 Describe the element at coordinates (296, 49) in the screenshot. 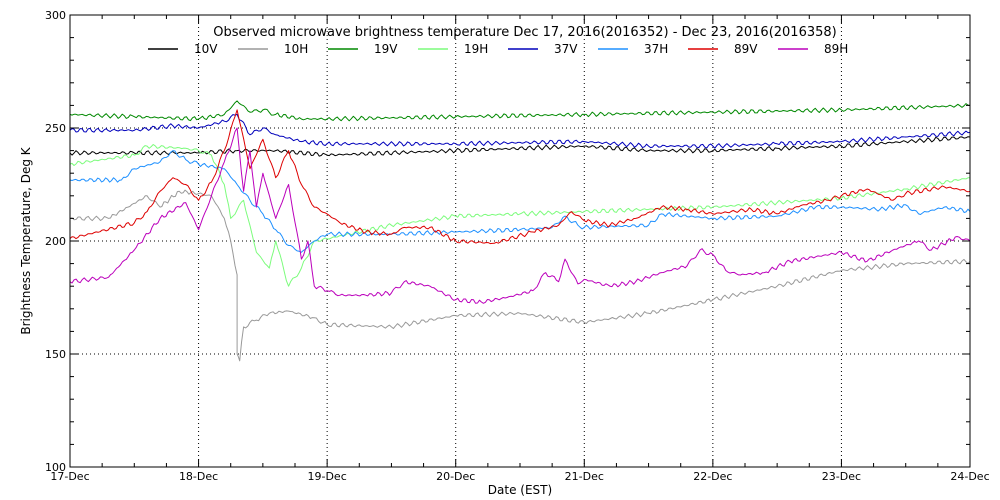

I see `legend-label-10H: 10H` at that location.